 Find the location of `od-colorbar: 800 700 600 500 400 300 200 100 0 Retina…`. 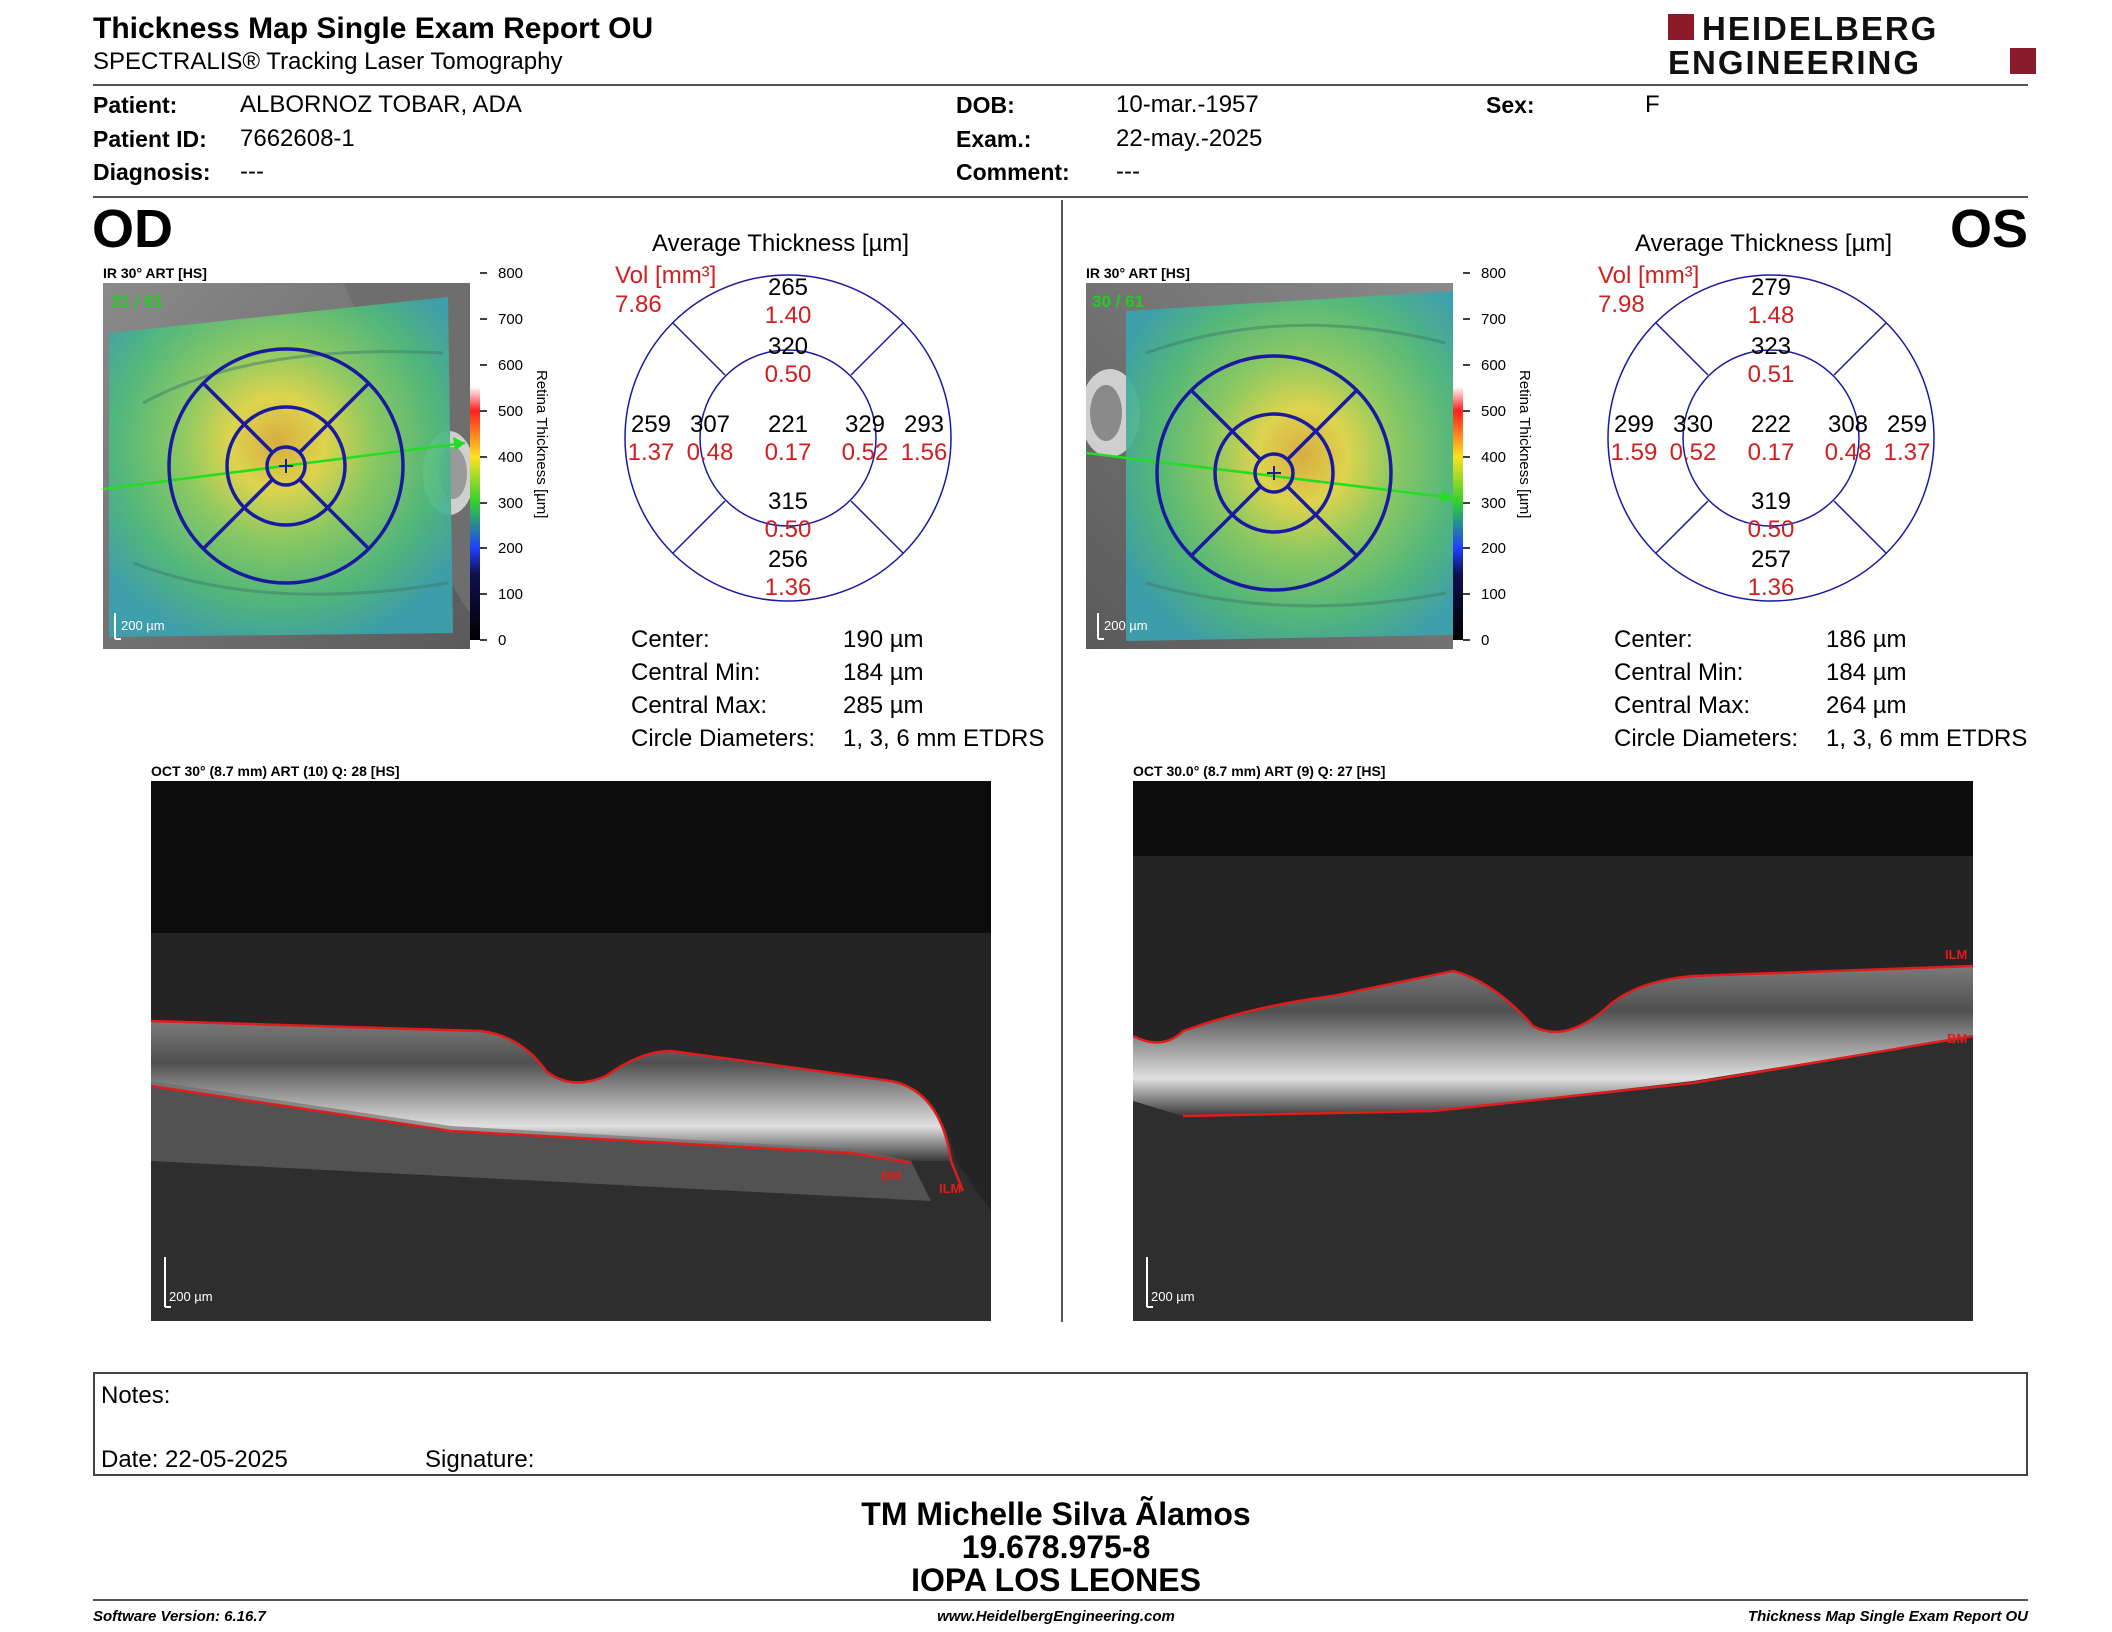

od-colorbar: 800 700 600 500 400 300 200 100 0 Retina… is located at coordinates (510, 462).